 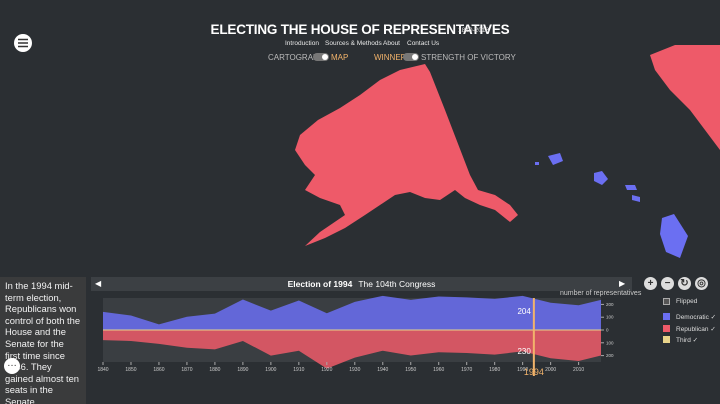 I want to click on menu-icon, so click(x=23, y=43).